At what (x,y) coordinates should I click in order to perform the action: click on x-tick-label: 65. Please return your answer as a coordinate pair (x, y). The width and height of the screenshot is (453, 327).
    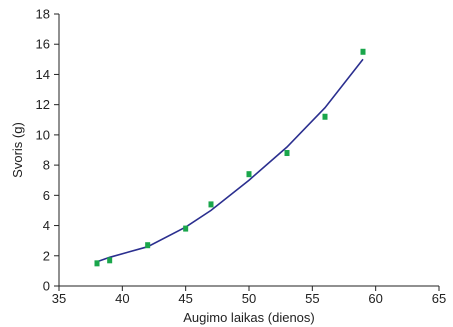
    Looking at the image, I should click on (439, 298).